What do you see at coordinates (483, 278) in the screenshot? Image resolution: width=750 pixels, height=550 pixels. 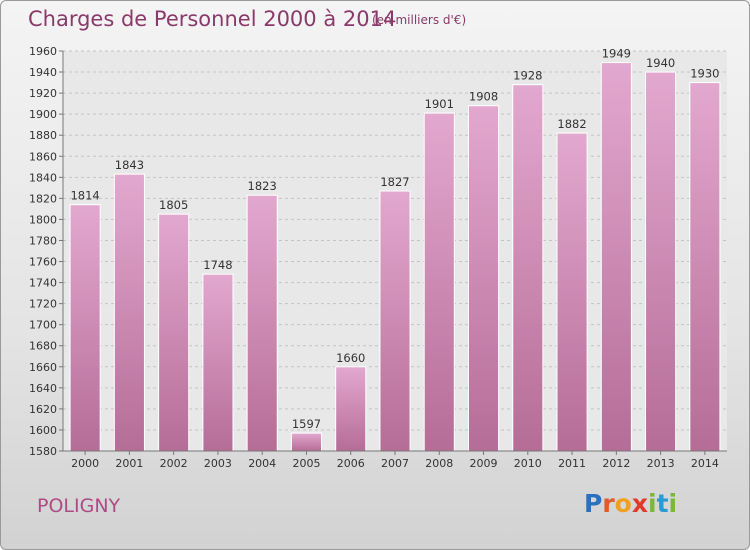 I see `bar-2009` at bounding box center [483, 278].